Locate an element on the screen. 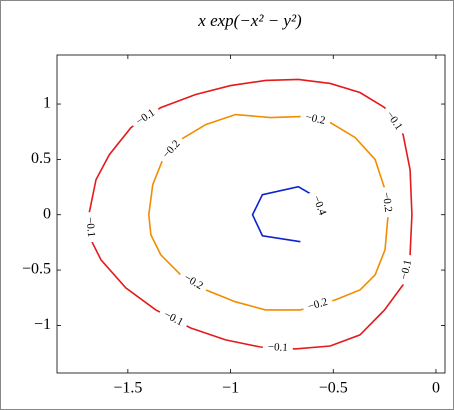 This screenshot has height=410, width=454. x-tick-label: 0 is located at coordinates (436, 388).